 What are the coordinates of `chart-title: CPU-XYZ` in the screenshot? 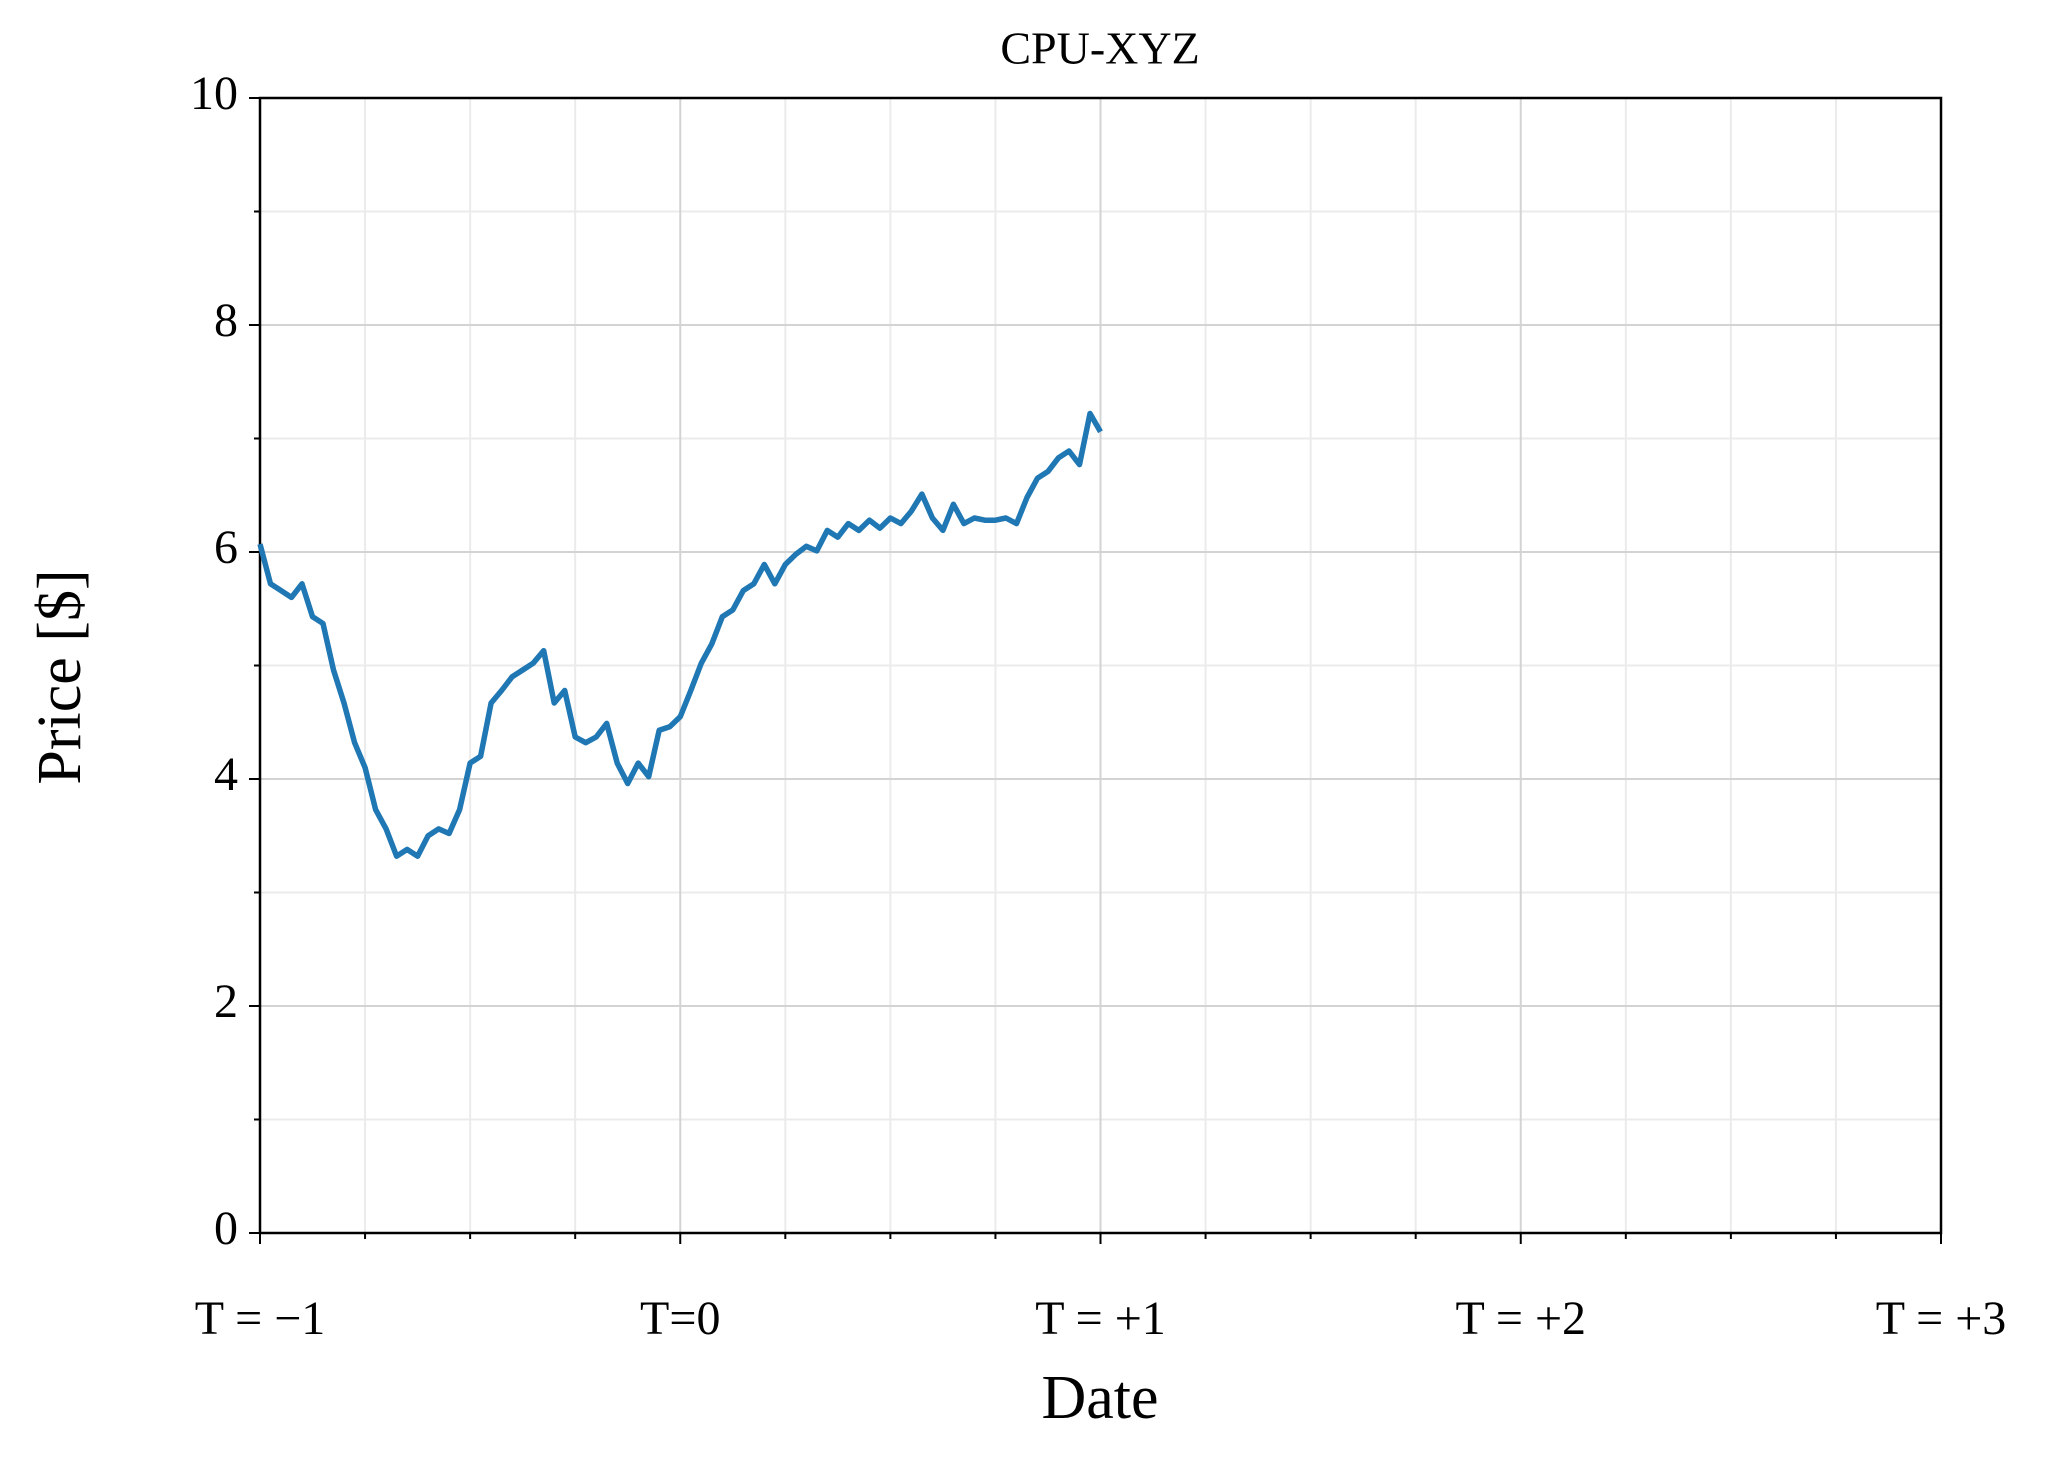 It's located at (1099, 48).